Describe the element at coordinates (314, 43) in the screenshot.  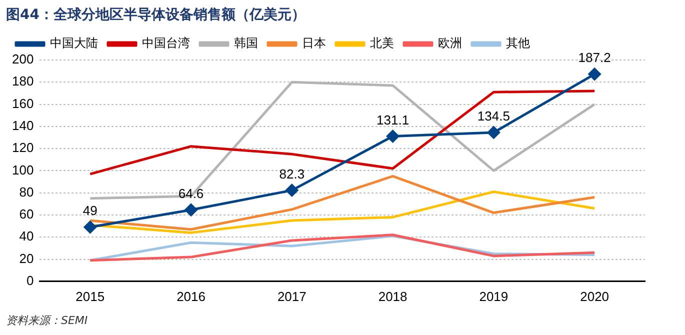
I see `legend-label: 日本` at that location.